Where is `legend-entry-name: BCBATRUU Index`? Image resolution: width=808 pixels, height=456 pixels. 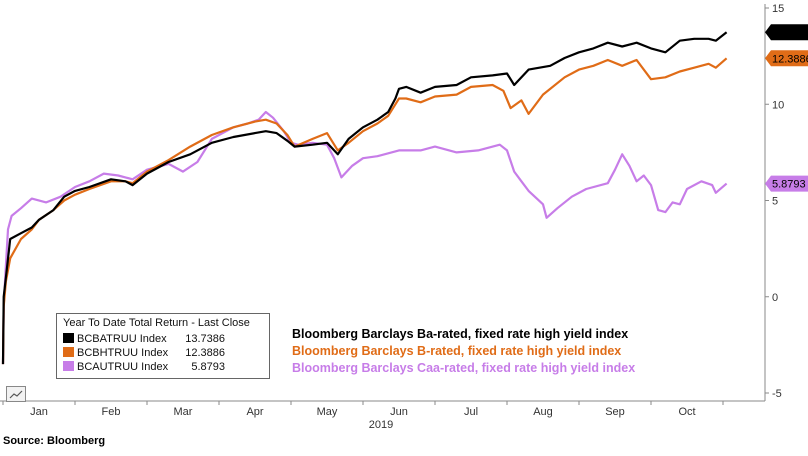 legend-entry-name: BCBATRUU Index is located at coordinates (122, 339).